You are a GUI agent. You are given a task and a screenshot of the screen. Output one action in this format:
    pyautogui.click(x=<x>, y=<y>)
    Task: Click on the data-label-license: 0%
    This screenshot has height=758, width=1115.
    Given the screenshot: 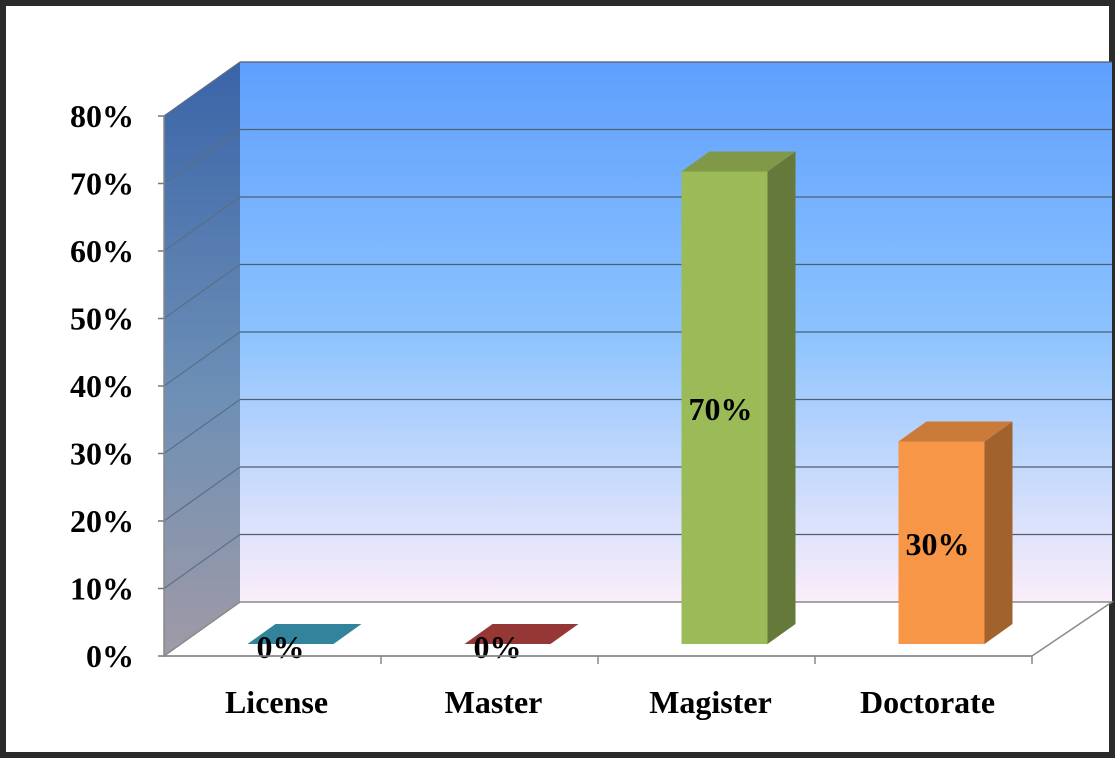 What is the action you would take?
    pyautogui.click(x=281, y=647)
    